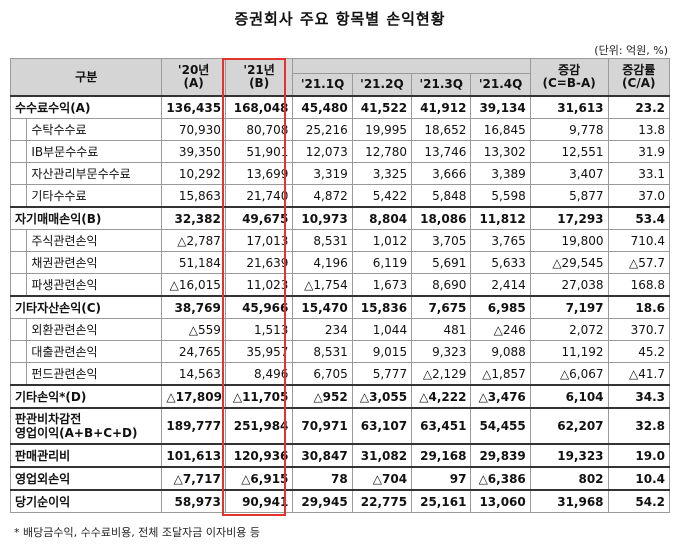  I want to click on value-cell: 32.8, so click(639, 426).